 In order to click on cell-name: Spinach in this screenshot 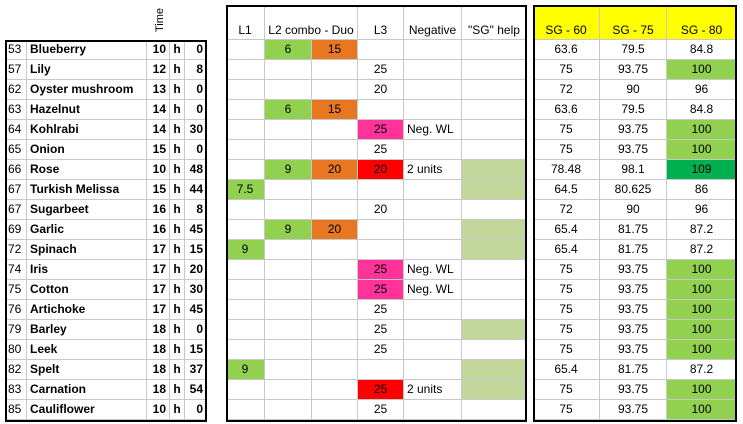, I will do `click(87, 250)`.